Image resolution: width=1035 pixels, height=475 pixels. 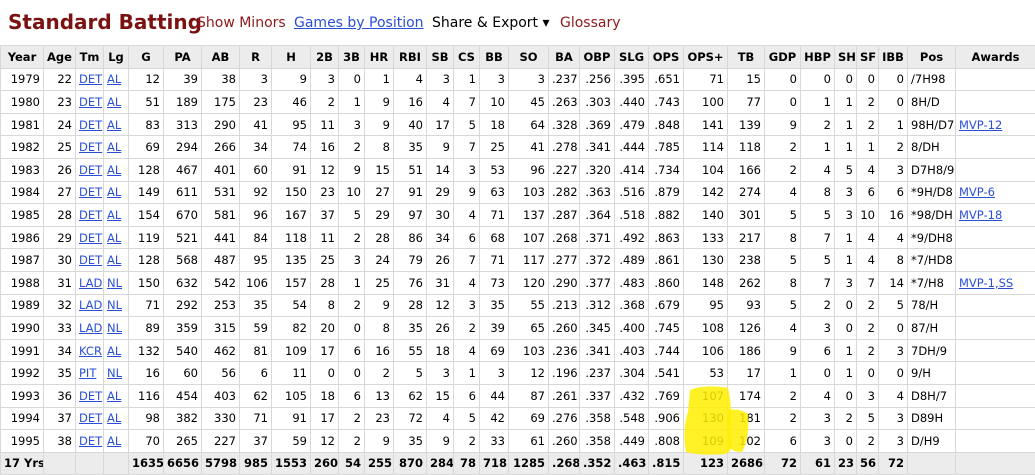 What do you see at coordinates (241, 23) in the screenshot?
I see `show-minors-link: Show Minors` at bounding box center [241, 23].